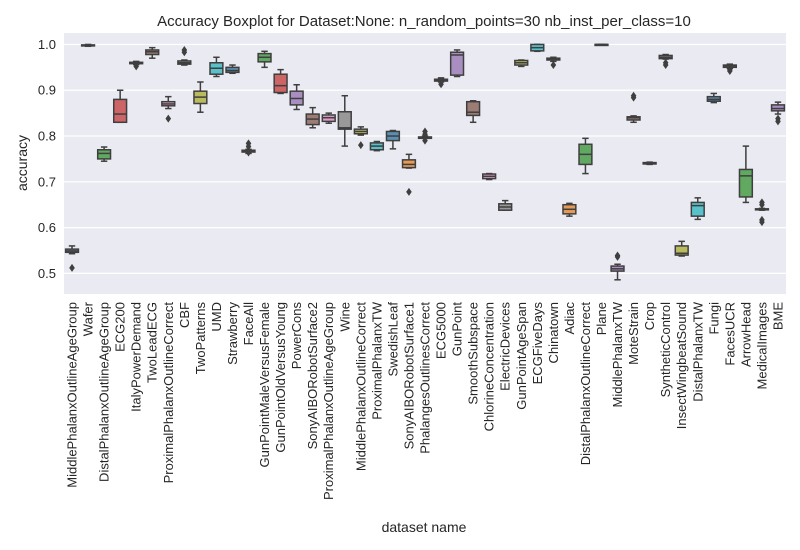 Image resolution: width=800 pixels, height=550 pixels. What do you see at coordinates (264, 384) in the screenshot?
I see `x-tick-label: GunPointMaleVersusFemale` at bounding box center [264, 384].